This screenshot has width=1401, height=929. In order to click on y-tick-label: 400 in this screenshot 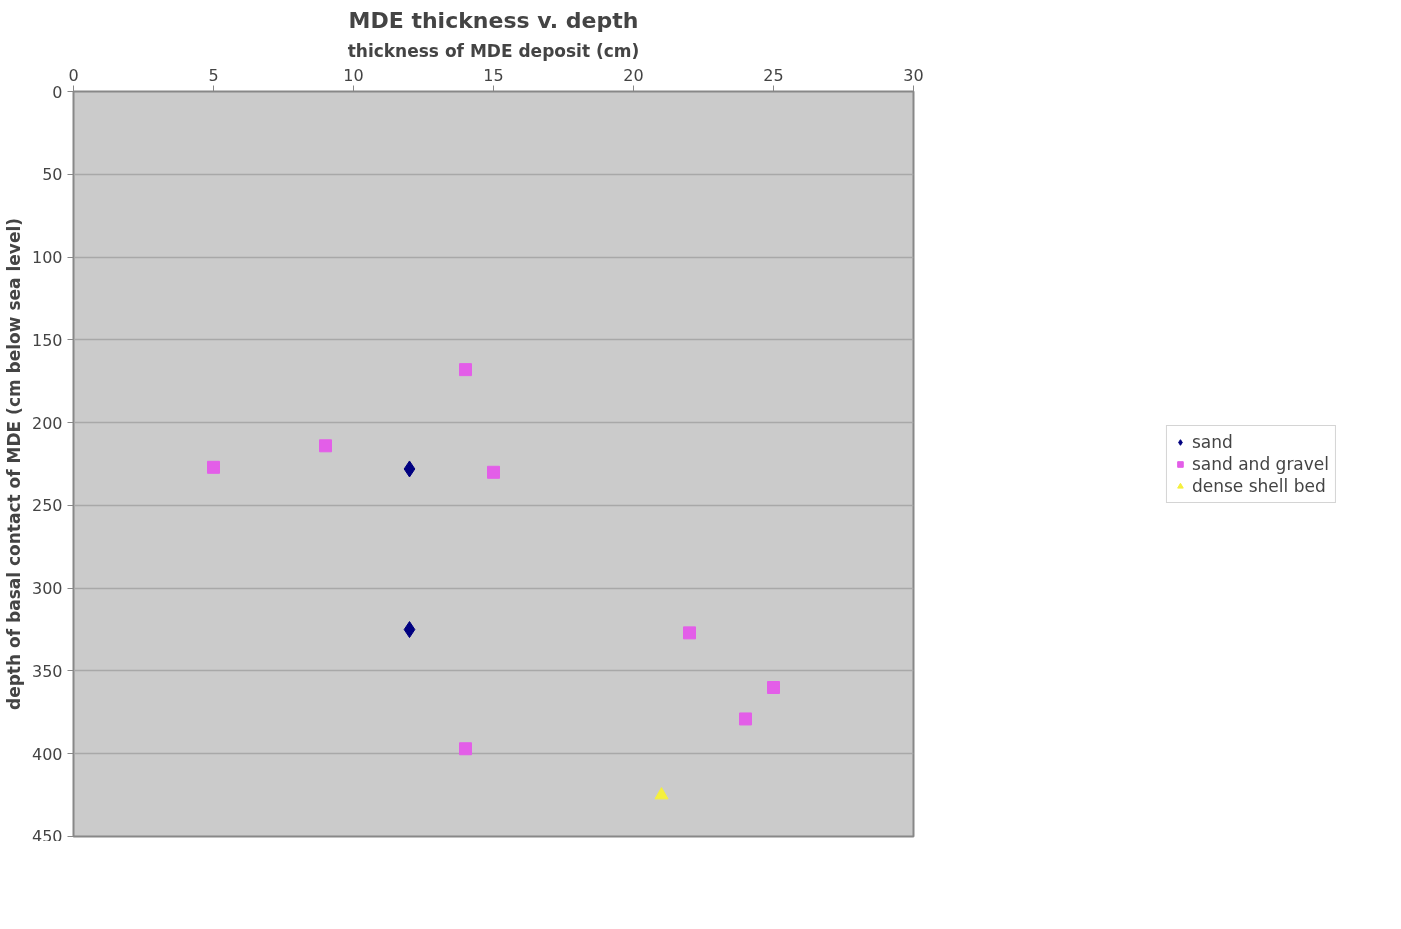, I will do `click(47, 754)`.